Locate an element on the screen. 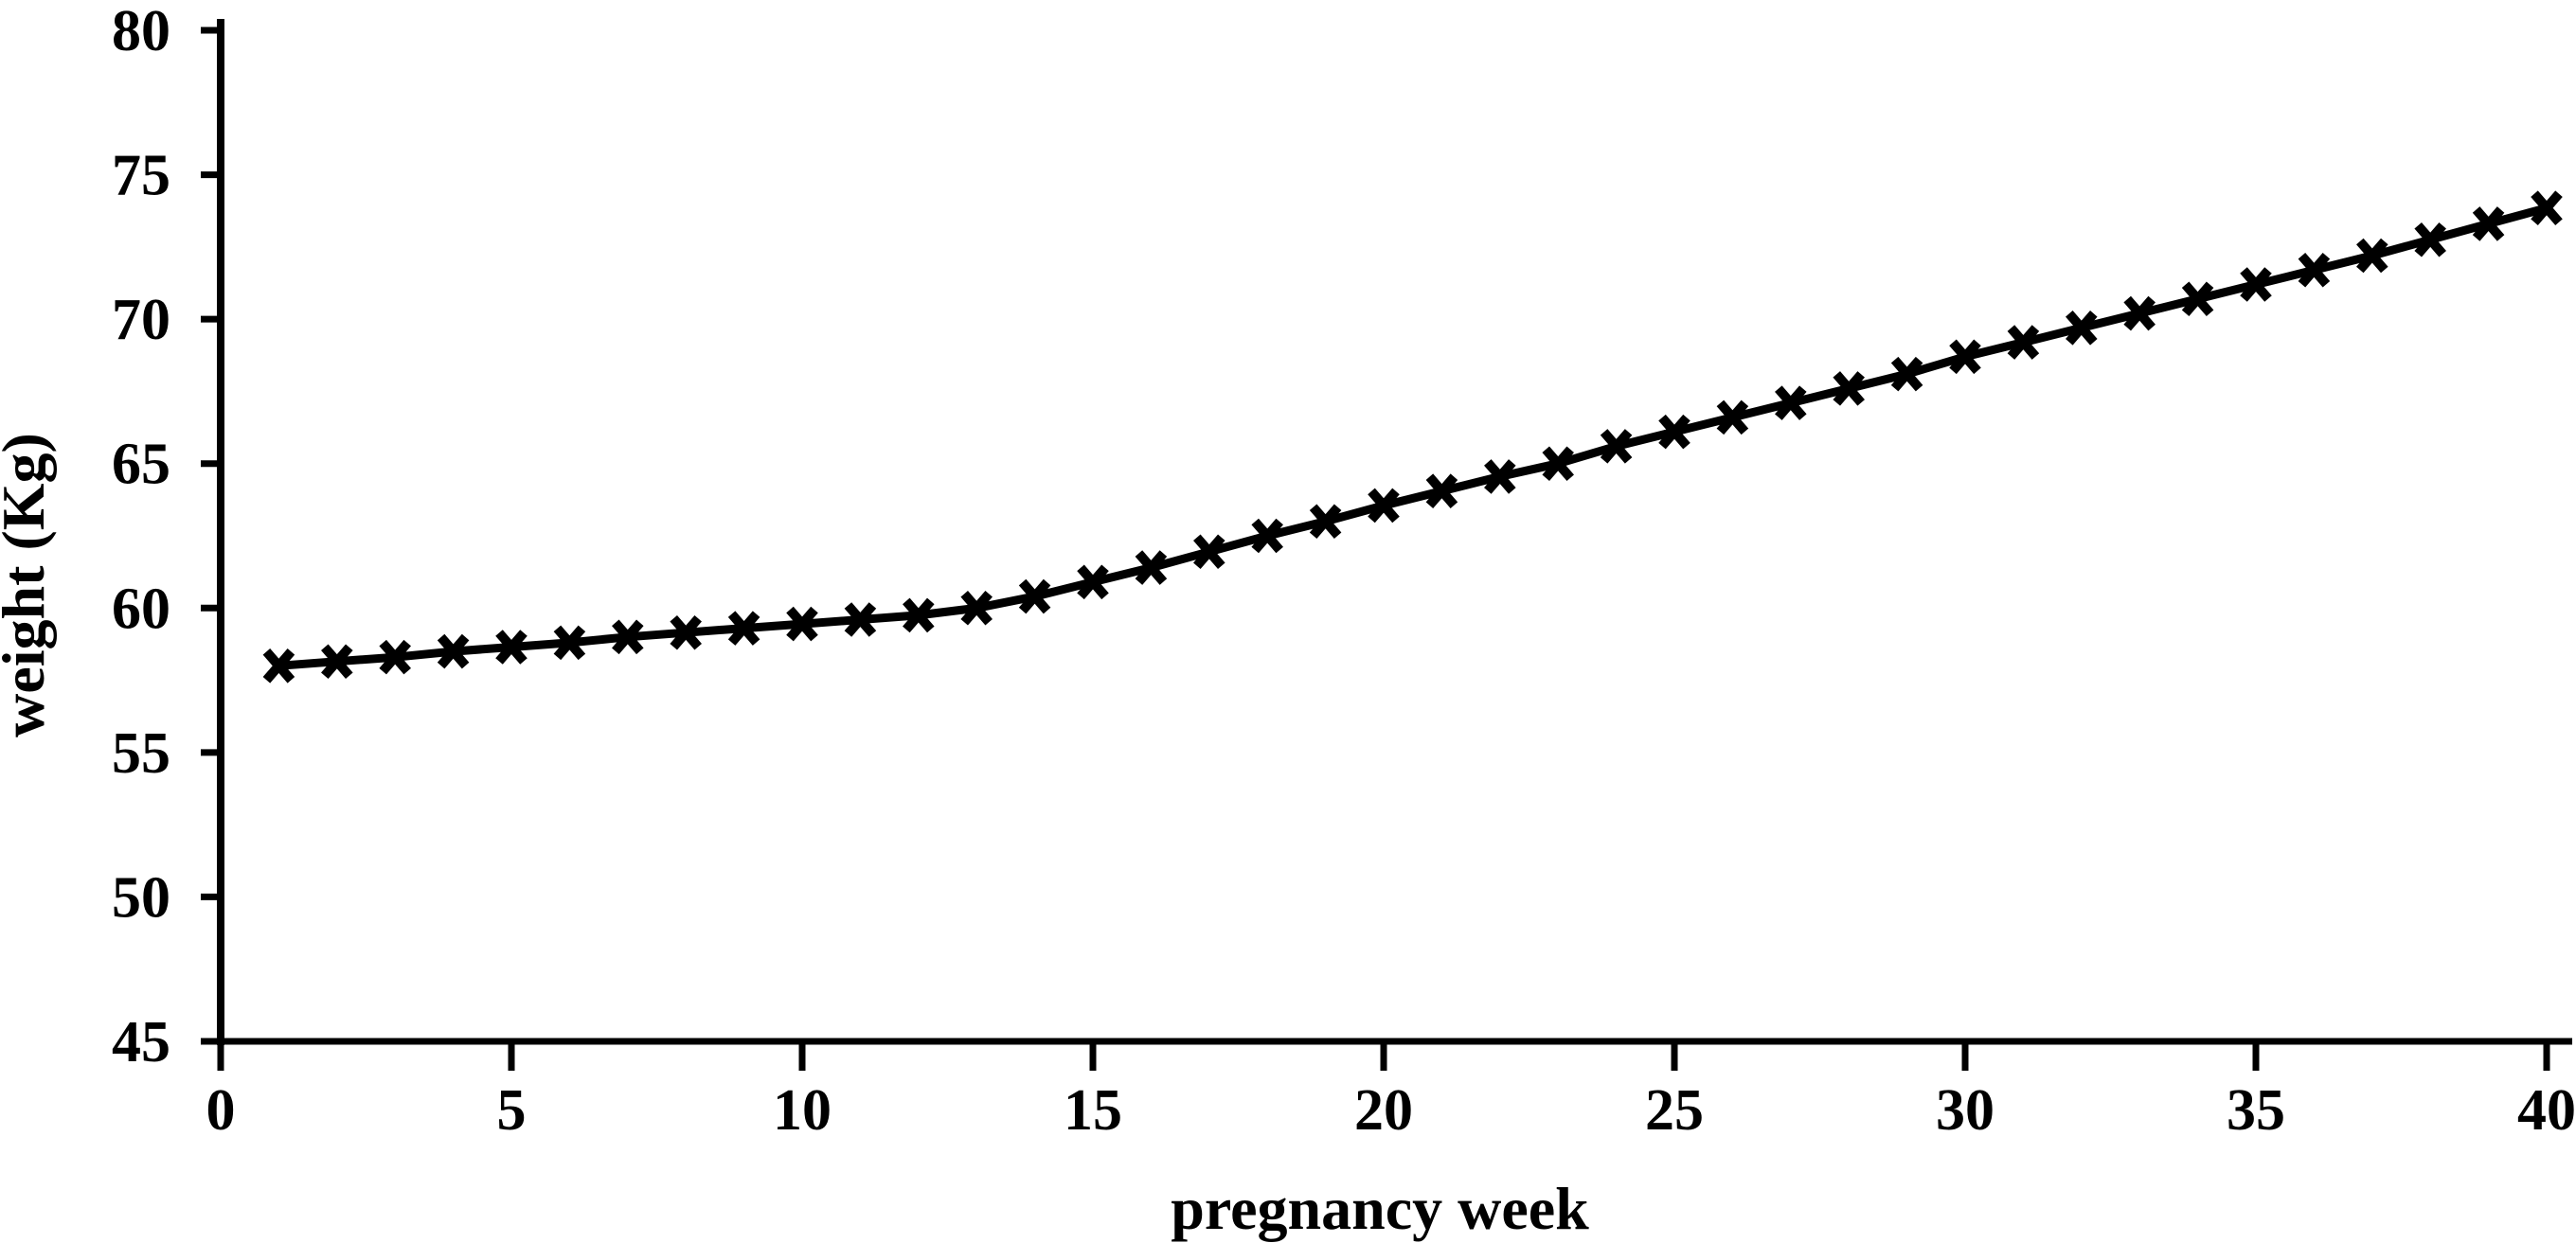 The image size is (2576, 1243). x-tick-label: 5 is located at coordinates (512, 1110).